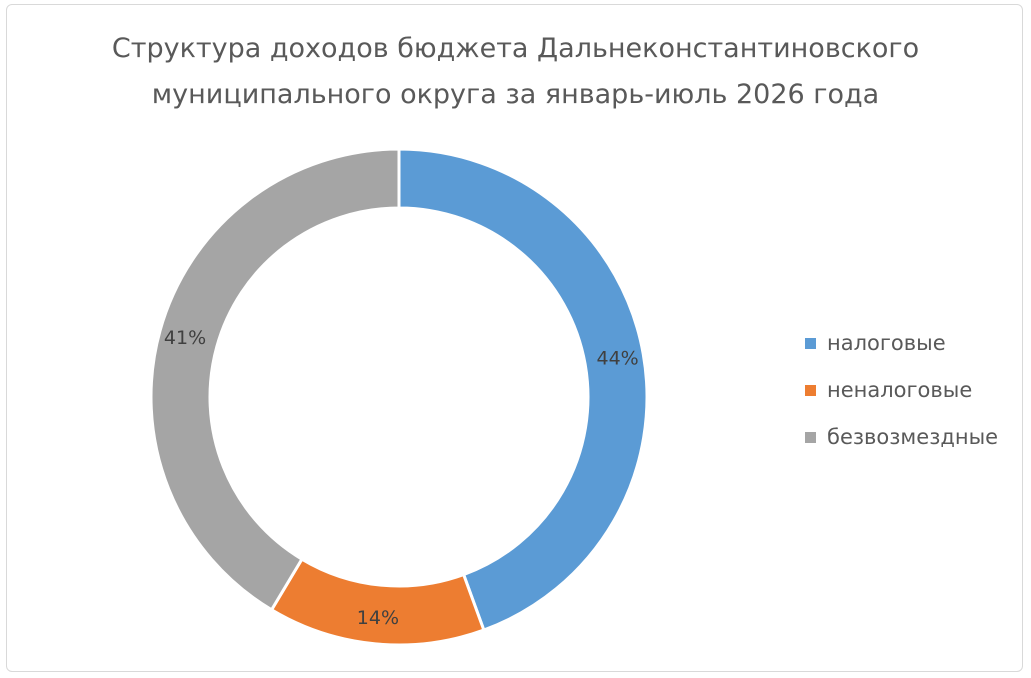  What do you see at coordinates (913, 437) in the screenshot?
I see `legend-label-gratuitous: безвозмездные` at bounding box center [913, 437].